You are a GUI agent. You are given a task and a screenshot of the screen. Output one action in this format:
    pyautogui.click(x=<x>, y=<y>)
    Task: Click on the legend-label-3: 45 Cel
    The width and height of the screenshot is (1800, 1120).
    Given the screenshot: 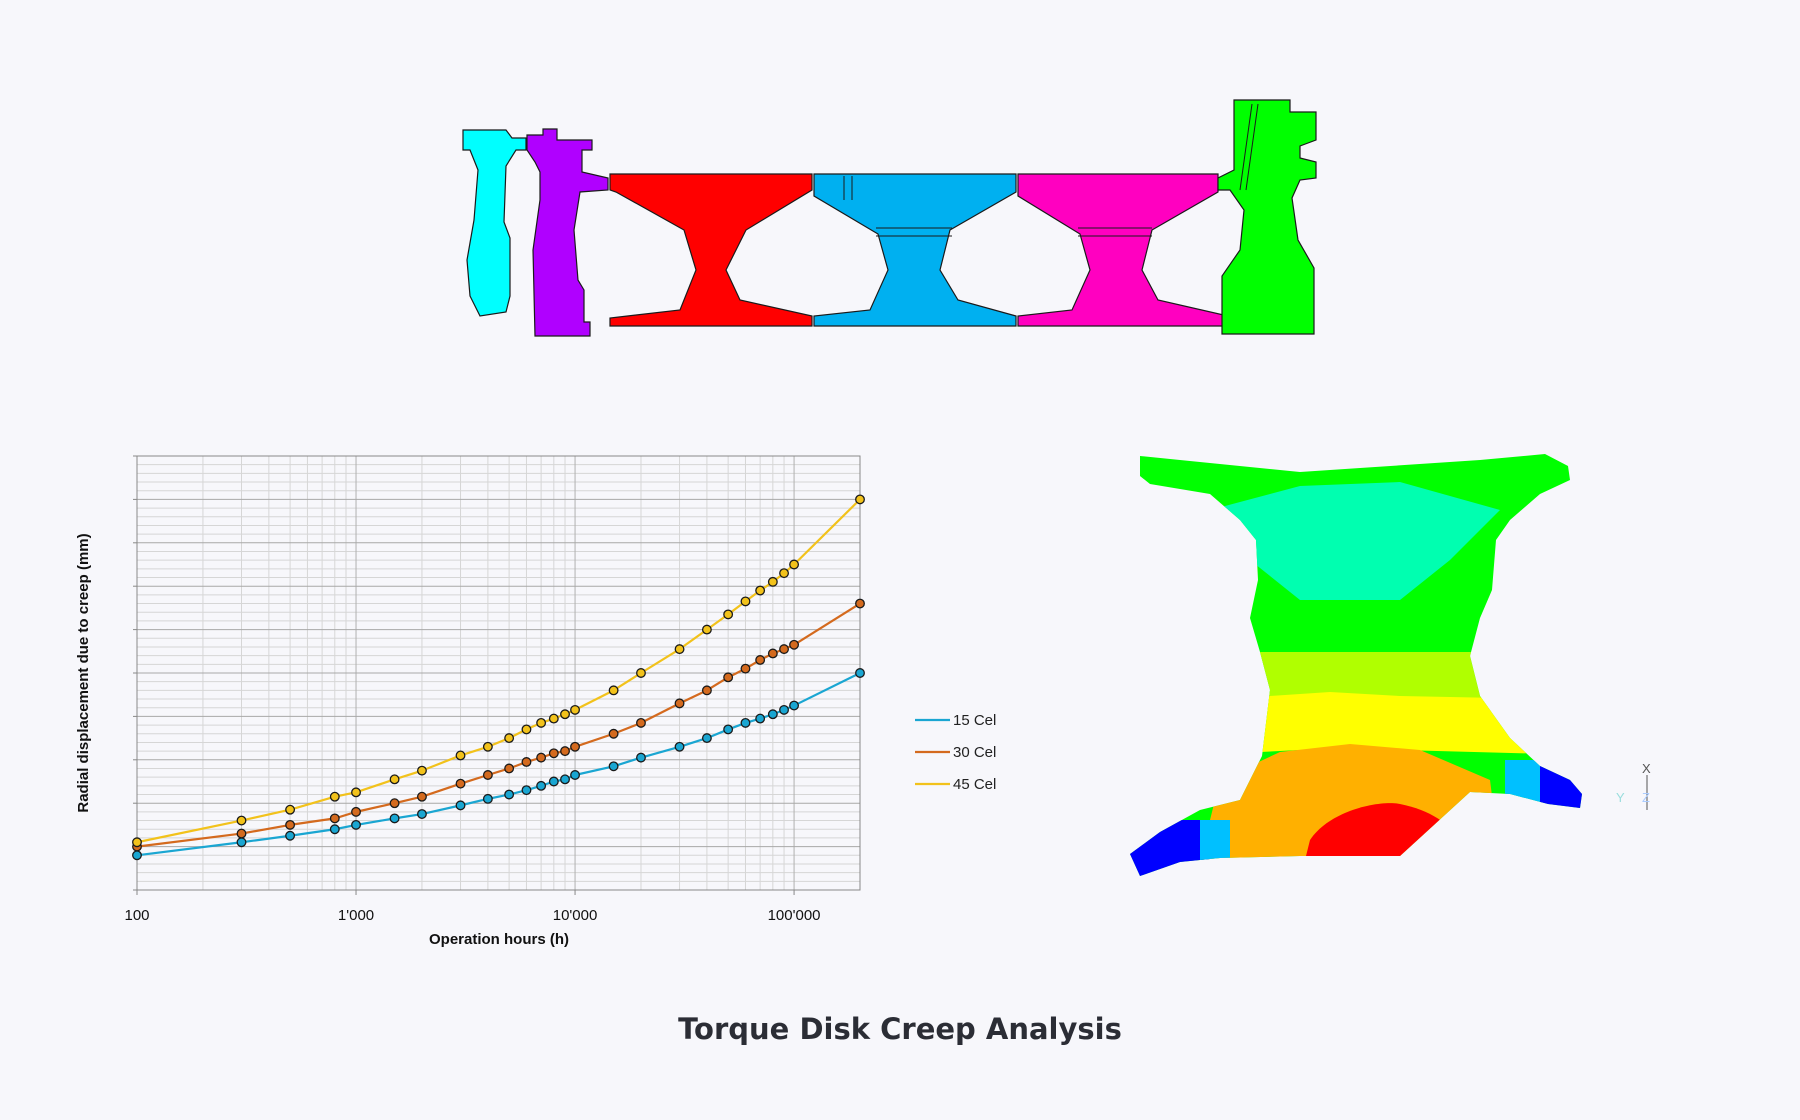 What is the action you would take?
    pyautogui.click(x=974, y=784)
    